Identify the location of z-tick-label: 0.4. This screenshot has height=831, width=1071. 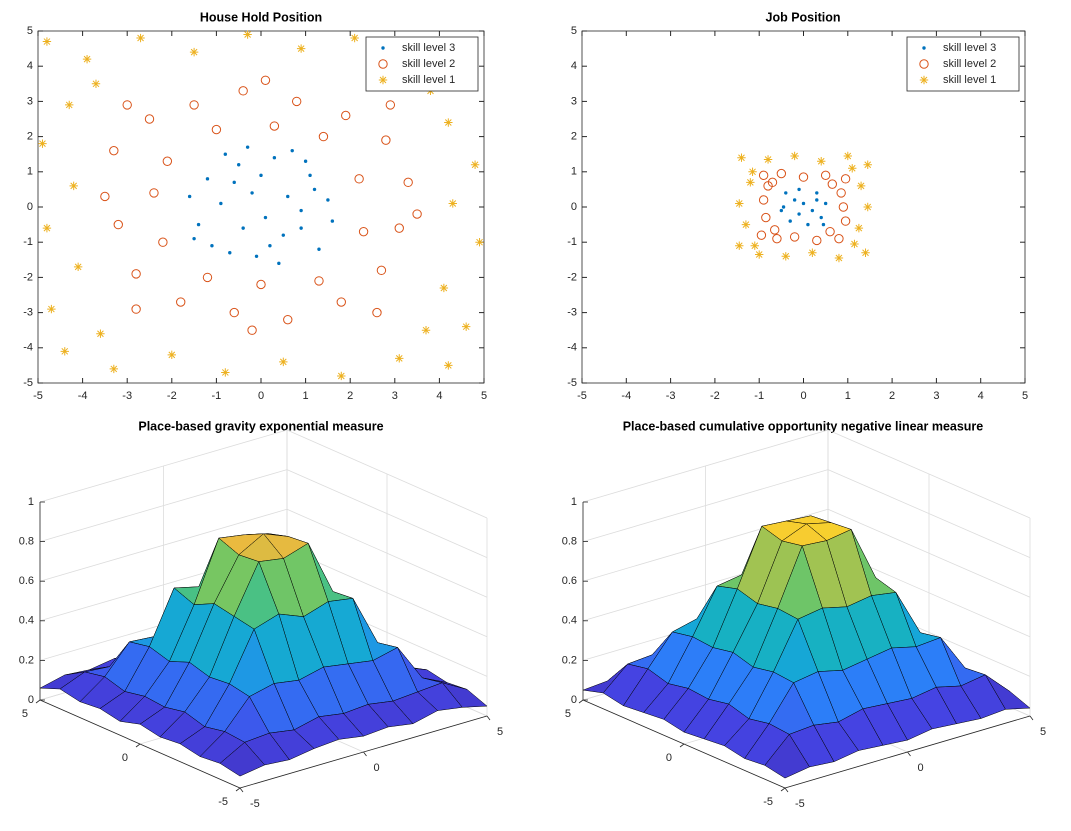
(26, 621).